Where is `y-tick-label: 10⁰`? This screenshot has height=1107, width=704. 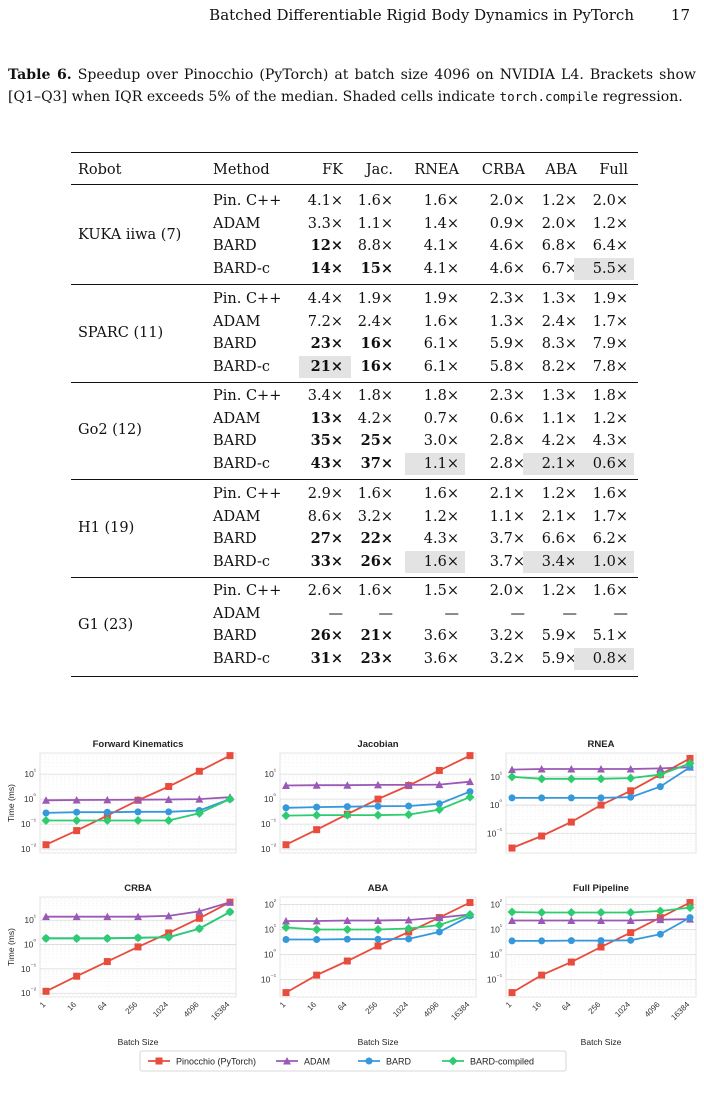 y-tick-label: 10⁰ is located at coordinates (496, 804).